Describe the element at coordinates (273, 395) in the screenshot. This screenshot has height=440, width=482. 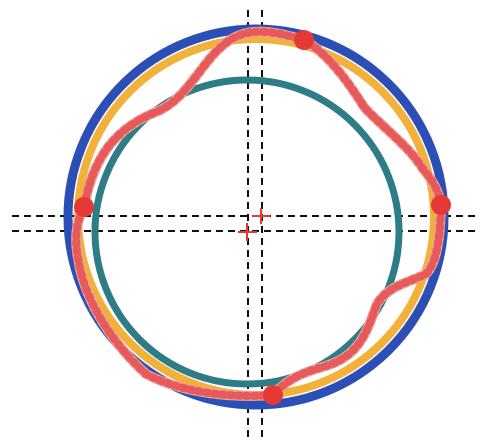
I see `point-bottom` at that location.